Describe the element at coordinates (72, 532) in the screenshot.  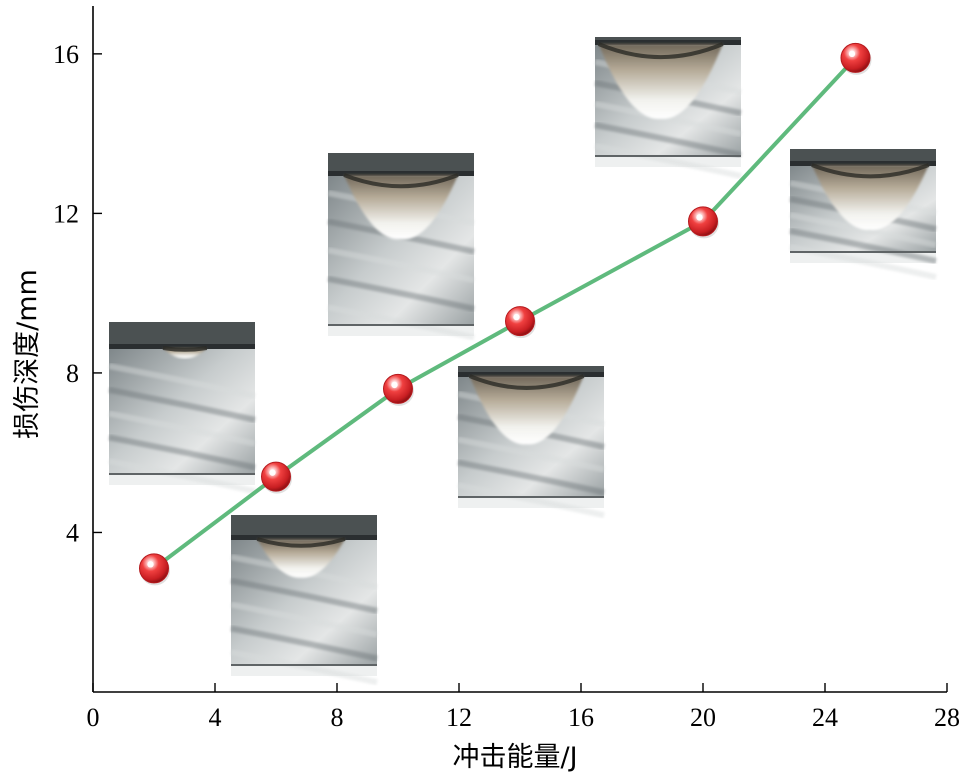
I see `y-tick-label: 4` at that location.